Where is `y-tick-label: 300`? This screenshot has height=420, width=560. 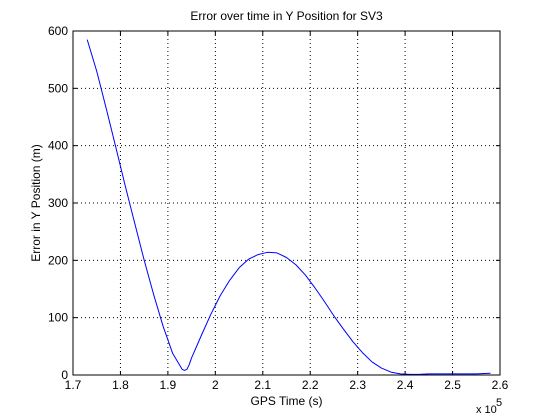 y-tick-label: 300 is located at coordinates (58, 203).